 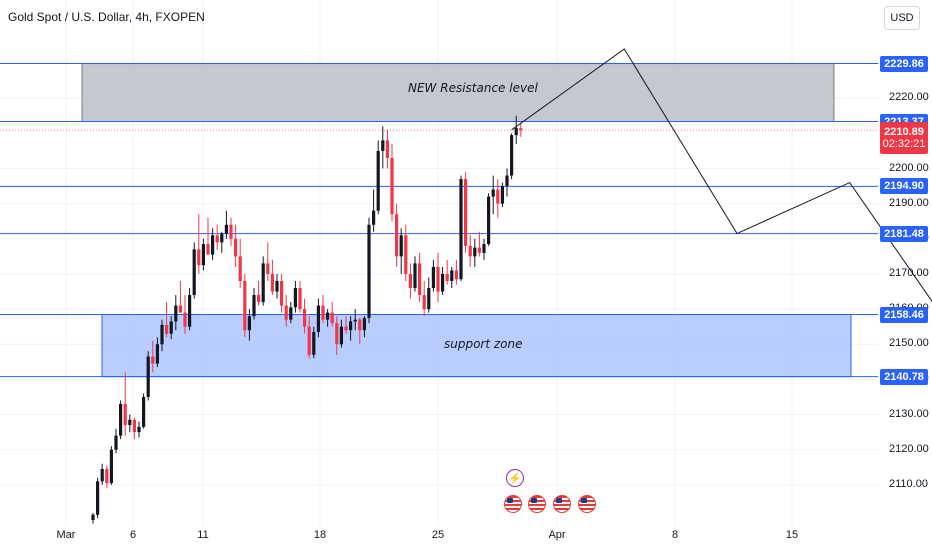 I want to click on y-tick-label: 2110.00, so click(x=908, y=483).